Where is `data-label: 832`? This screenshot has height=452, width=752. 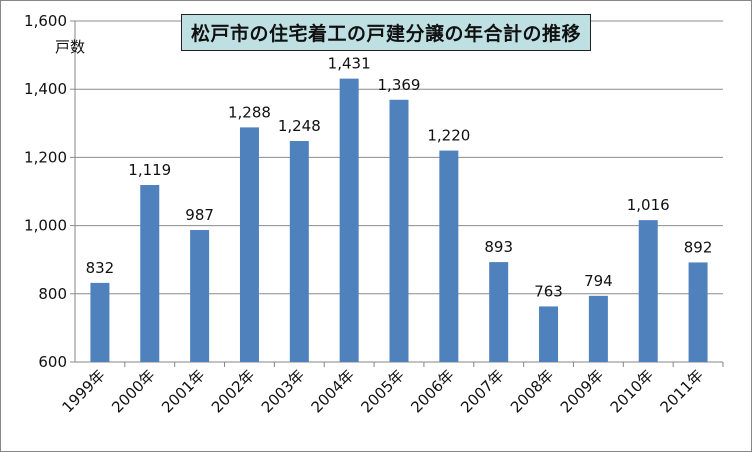 data-label: 832 is located at coordinates (100, 268).